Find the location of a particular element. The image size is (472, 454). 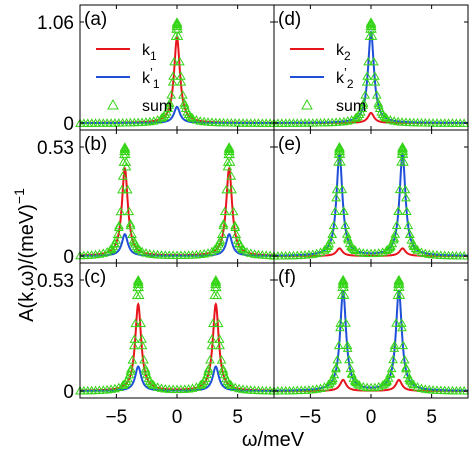

y-axis-label-group: A(k,ω)/(meV)−1 is located at coordinates (24, 255).